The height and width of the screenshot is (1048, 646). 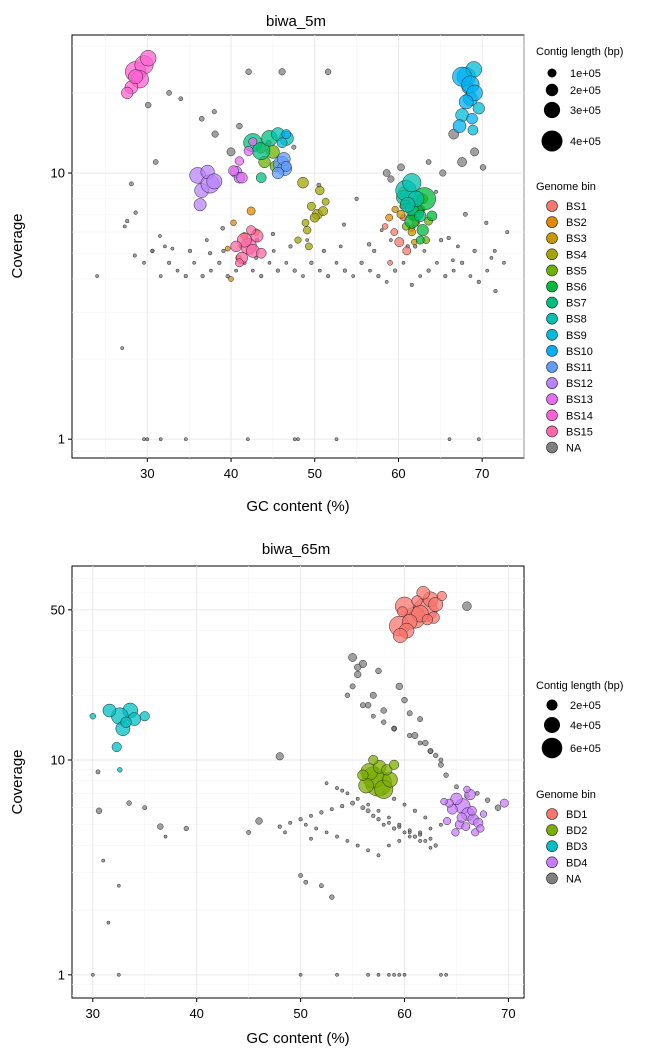 I want to click on data-point-bs8, so click(x=412, y=183).